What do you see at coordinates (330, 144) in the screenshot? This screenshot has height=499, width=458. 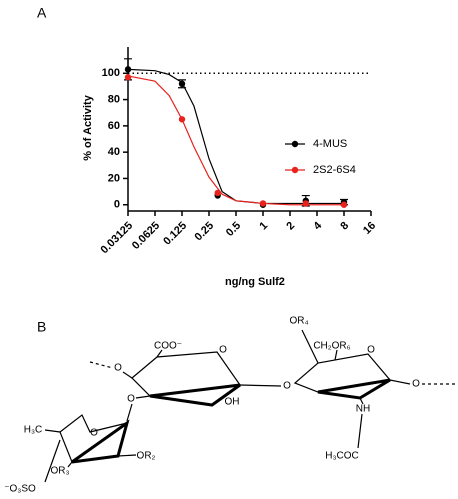 I see `legend-label: 4-MUS` at bounding box center [330, 144].